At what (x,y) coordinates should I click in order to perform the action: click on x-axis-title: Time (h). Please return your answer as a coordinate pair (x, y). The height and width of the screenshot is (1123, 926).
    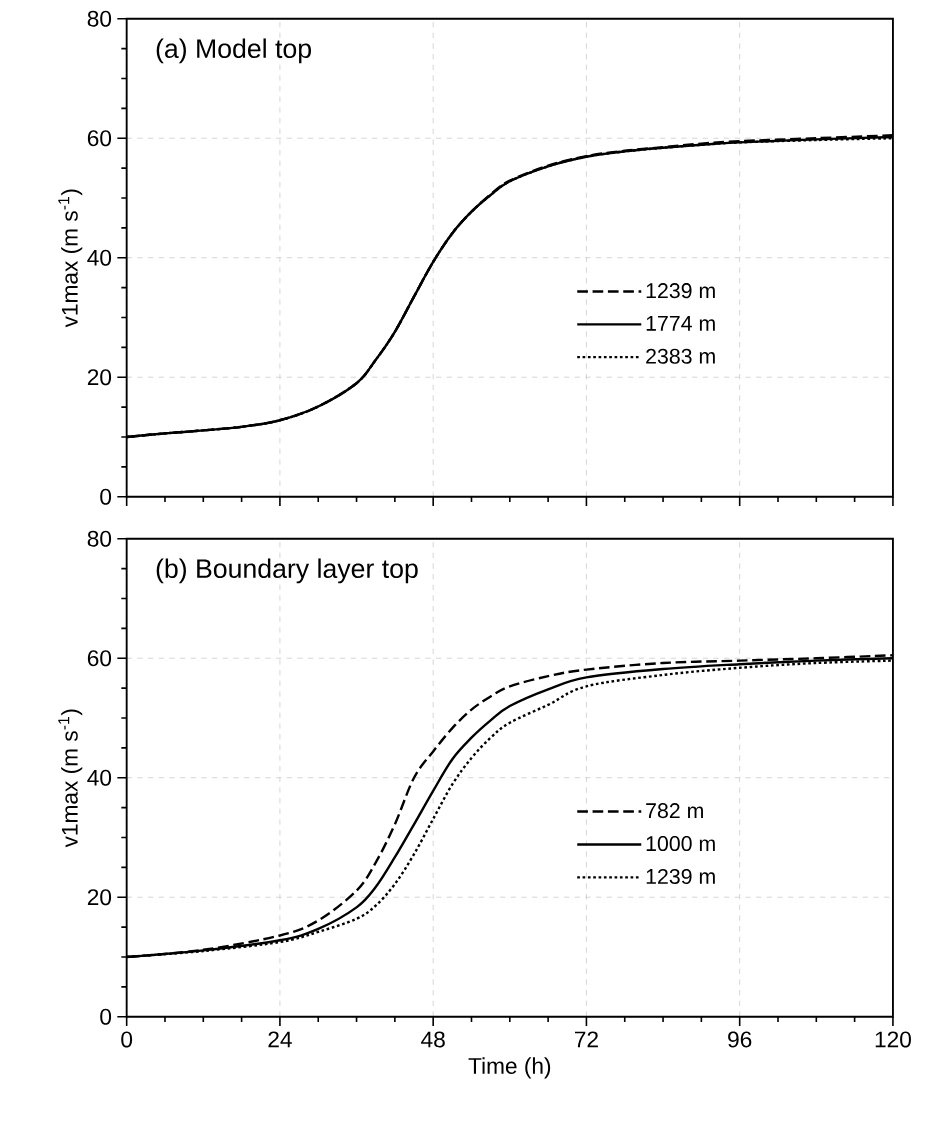
    Looking at the image, I should click on (509, 1068).